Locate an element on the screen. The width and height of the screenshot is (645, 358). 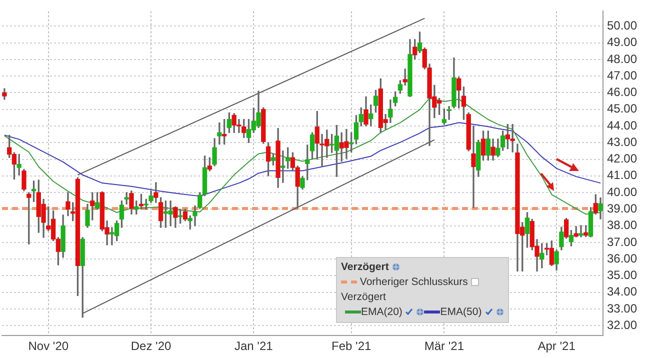
y-tick-label: 32.00 is located at coordinates (622, 325).